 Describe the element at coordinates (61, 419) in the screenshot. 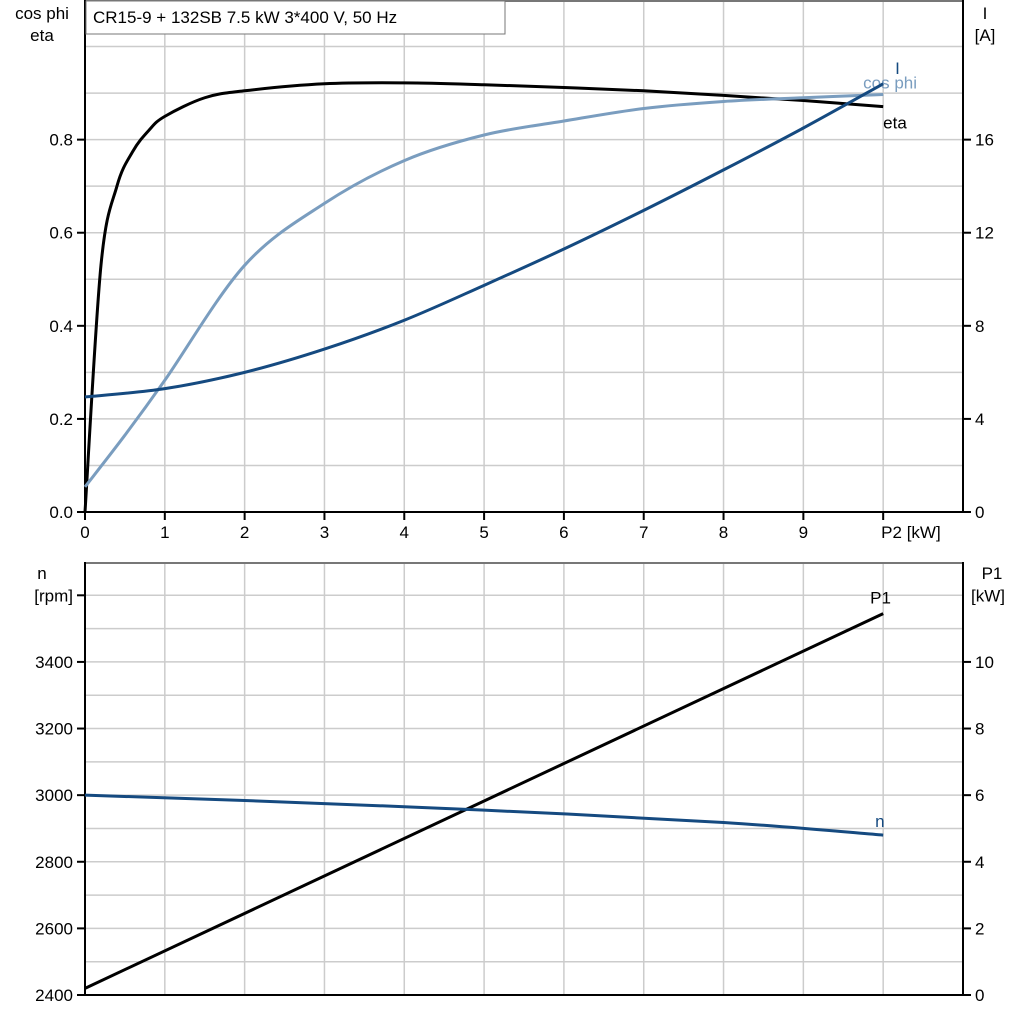

I see `y-left-tick-label: 0.2` at that location.